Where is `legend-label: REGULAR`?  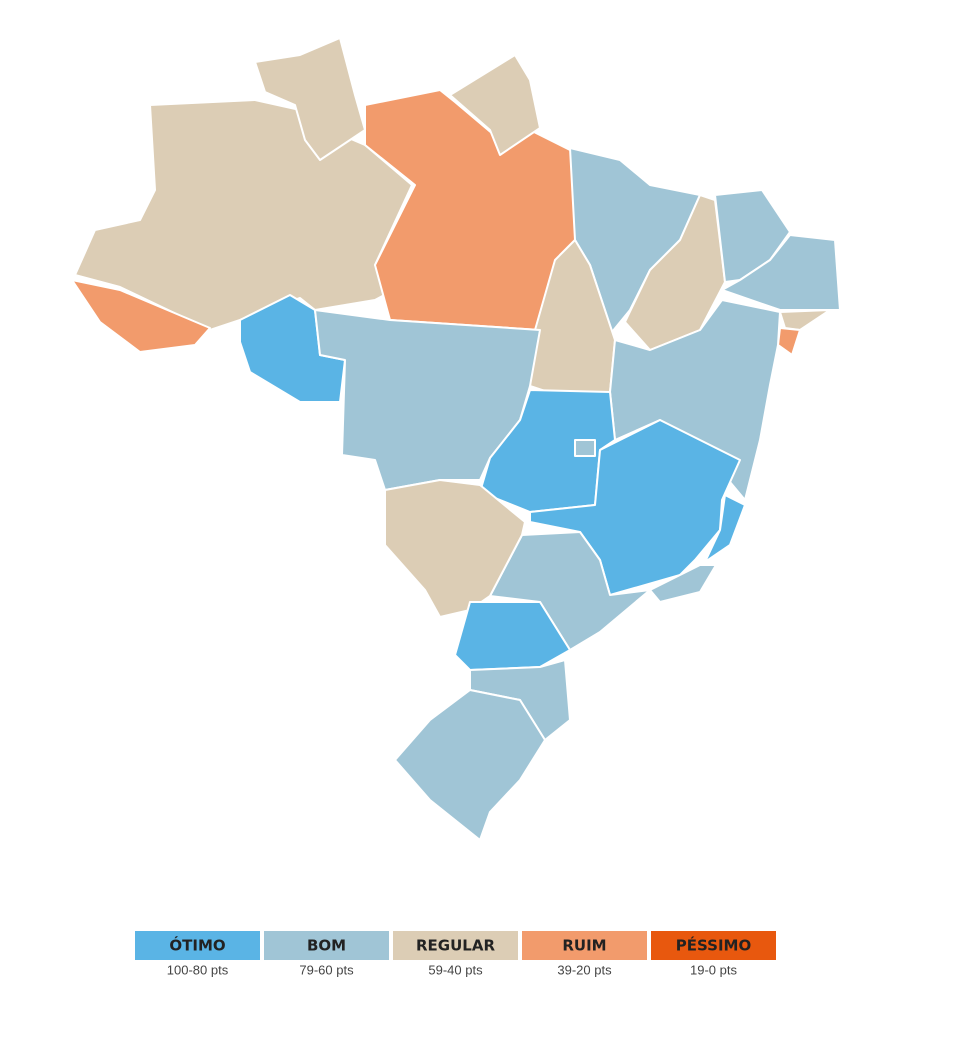
legend-label: REGULAR is located at coordinates (455, 946).